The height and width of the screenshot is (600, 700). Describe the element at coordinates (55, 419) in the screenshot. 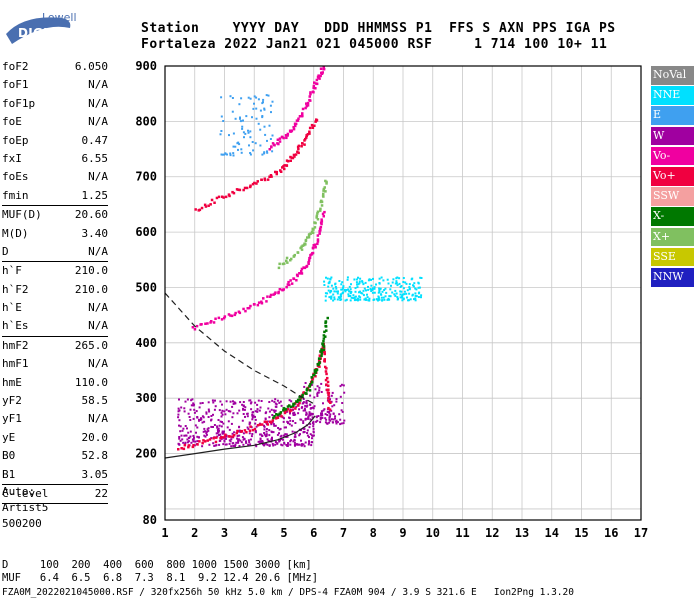

I see `param-row: yF1 N/A` at that location.